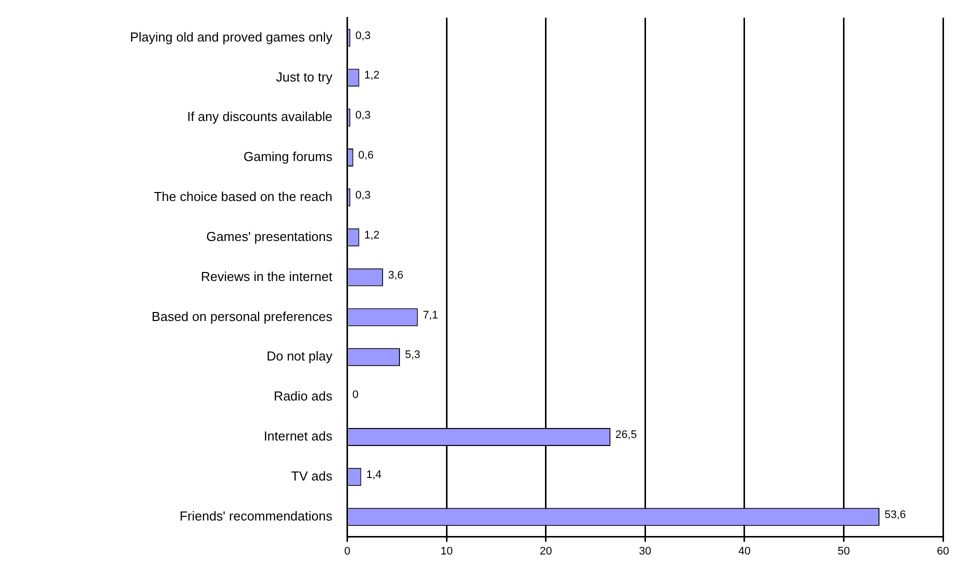 This screenshot has height=565, width=965. What do you see at coordinates (895, 514) in the screenshot?
I see `data-label: 53,6` at bounding box center [895, 514].